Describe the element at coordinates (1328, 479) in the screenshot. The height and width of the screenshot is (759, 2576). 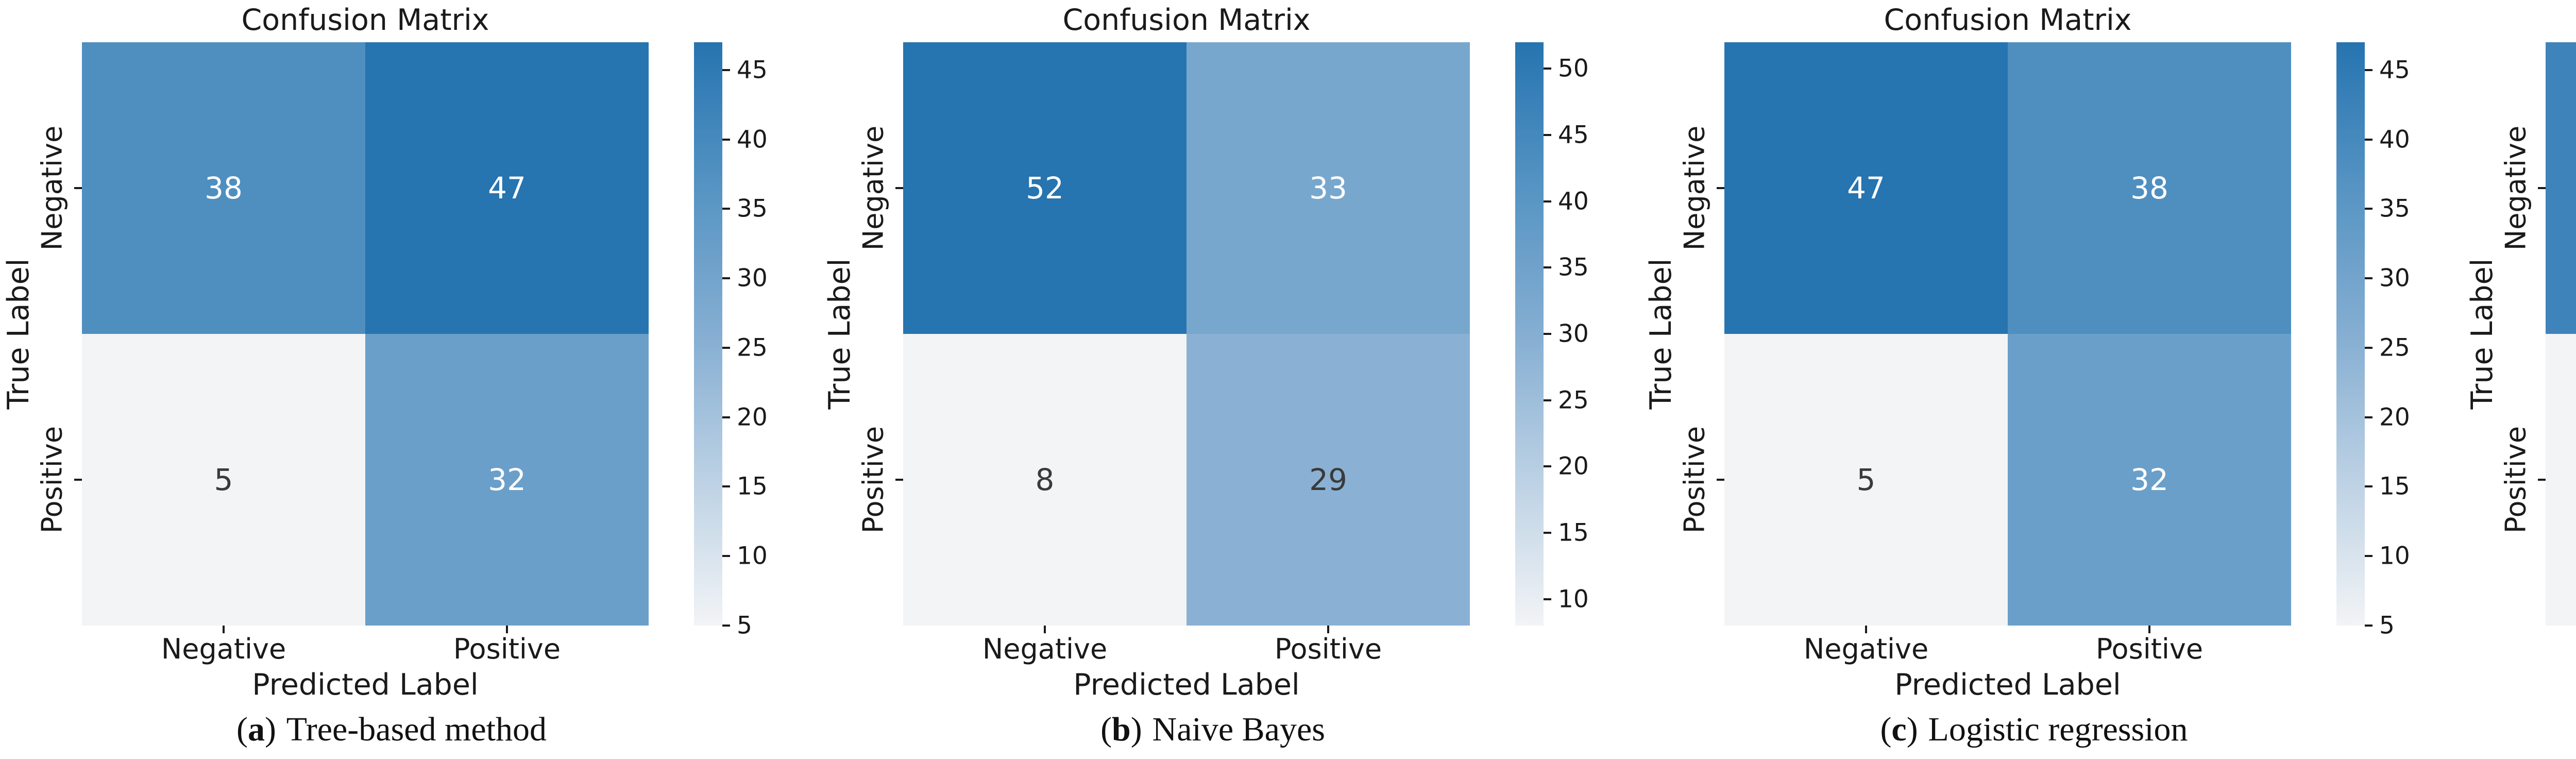
I see `cell-value: 29` at that location.